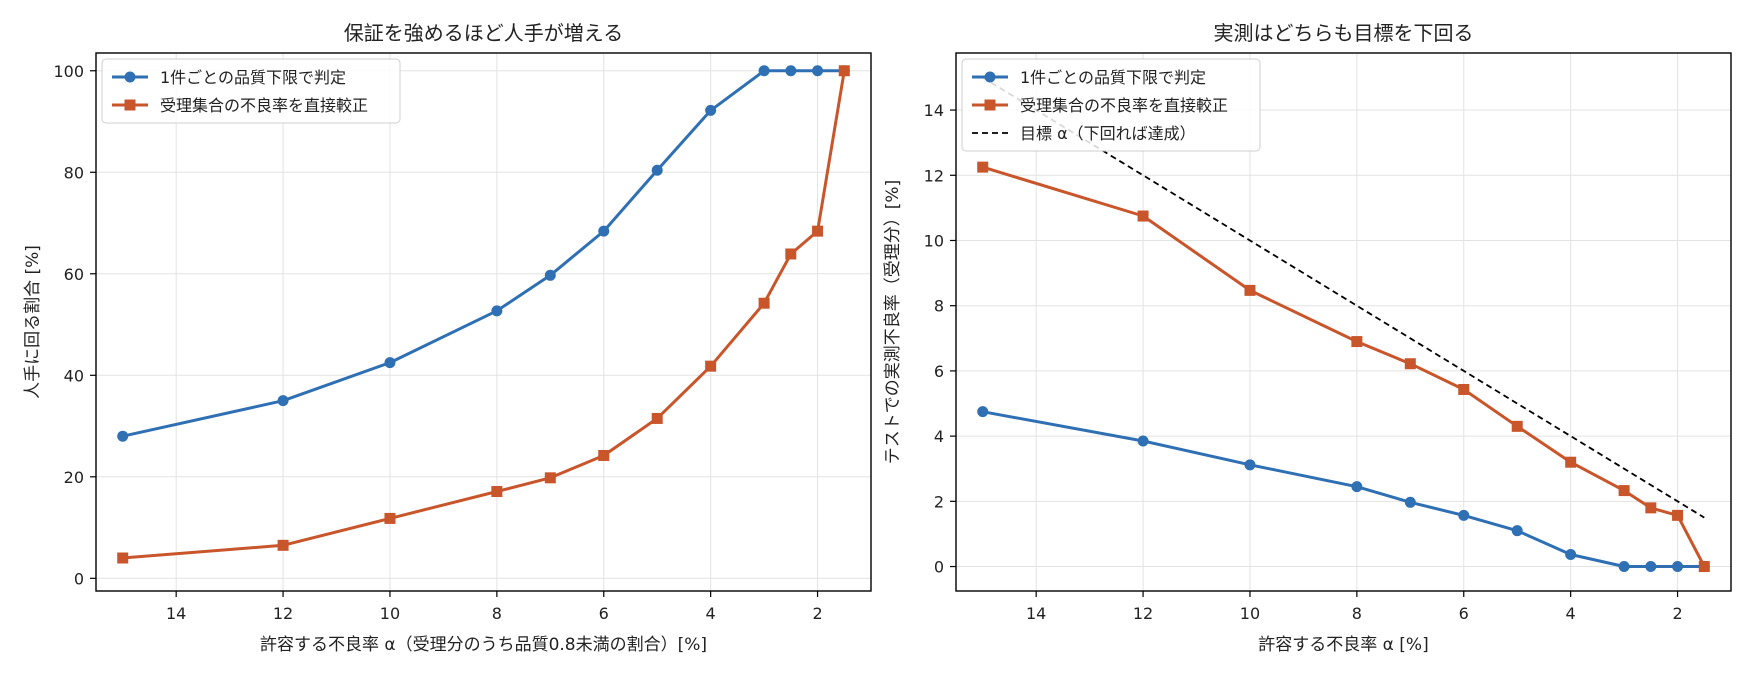  I want to click on y-tick-label: 4, so click(939, 436).